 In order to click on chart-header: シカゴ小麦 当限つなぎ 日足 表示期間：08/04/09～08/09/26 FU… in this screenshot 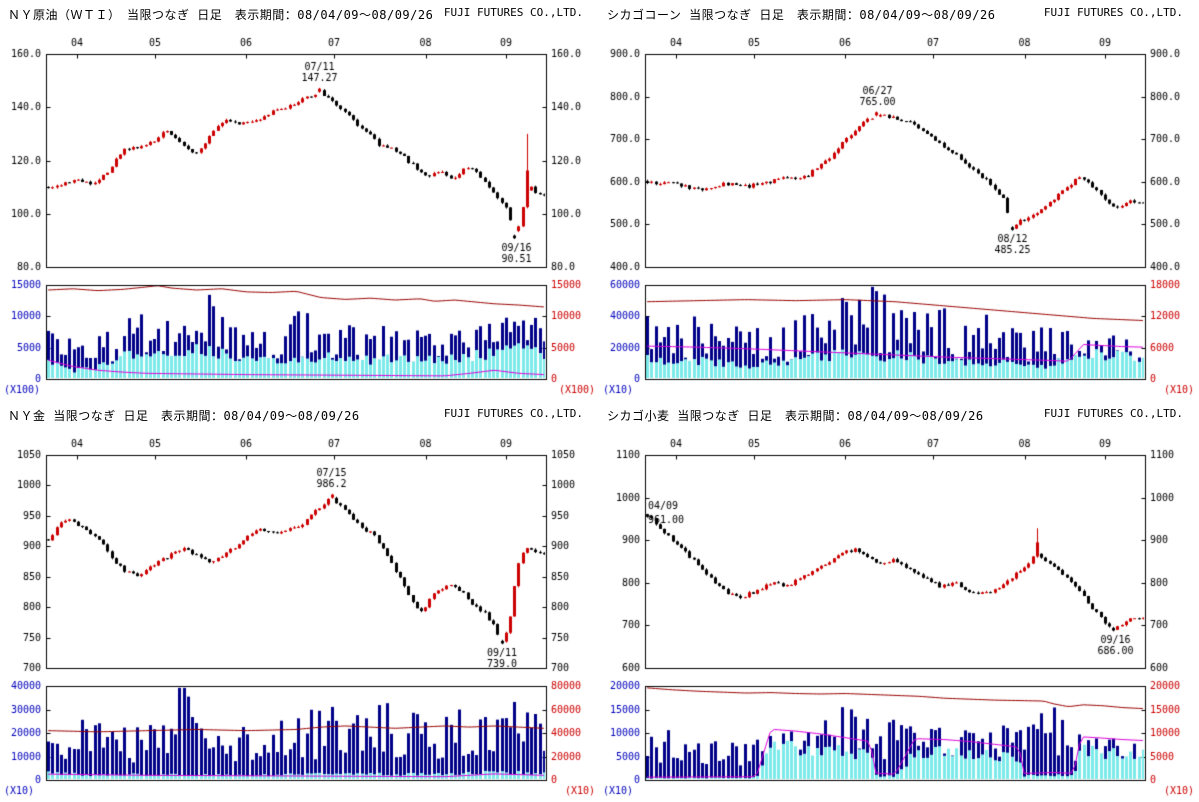, I will do `click(899, 413)`.